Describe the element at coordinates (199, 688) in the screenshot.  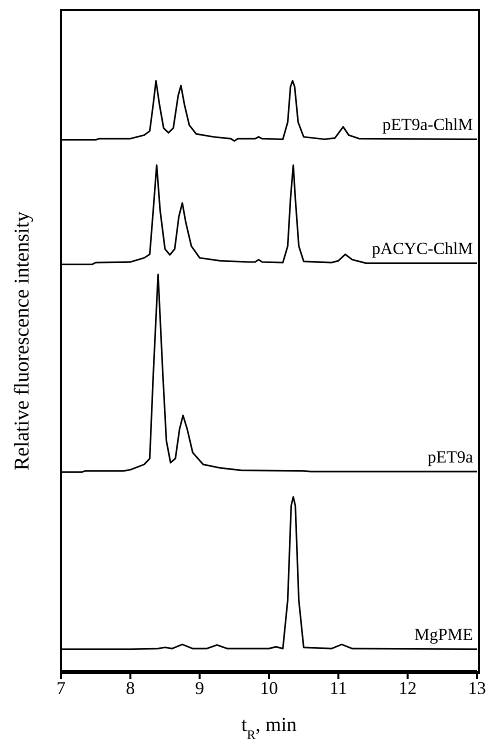
I see `x-tick-label: 9` at that location.